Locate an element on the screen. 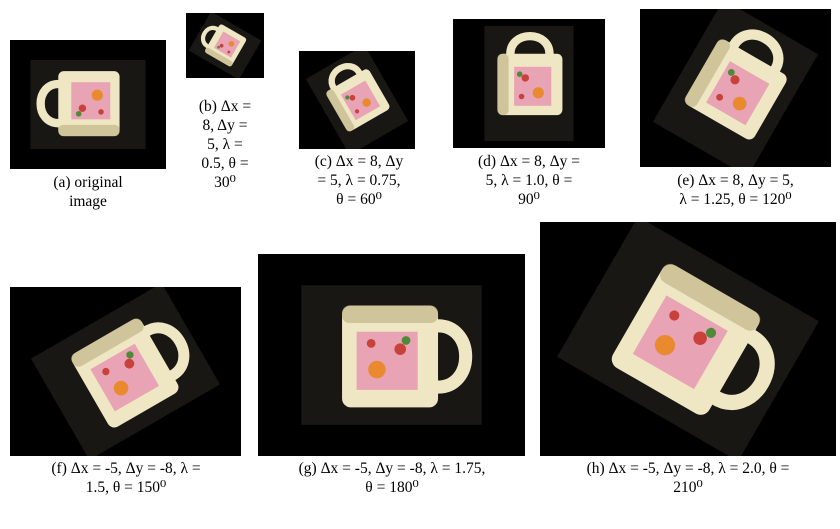  caption-line: λ = 1.25, θ = 120⁰ is located at coordinates (735, 199).